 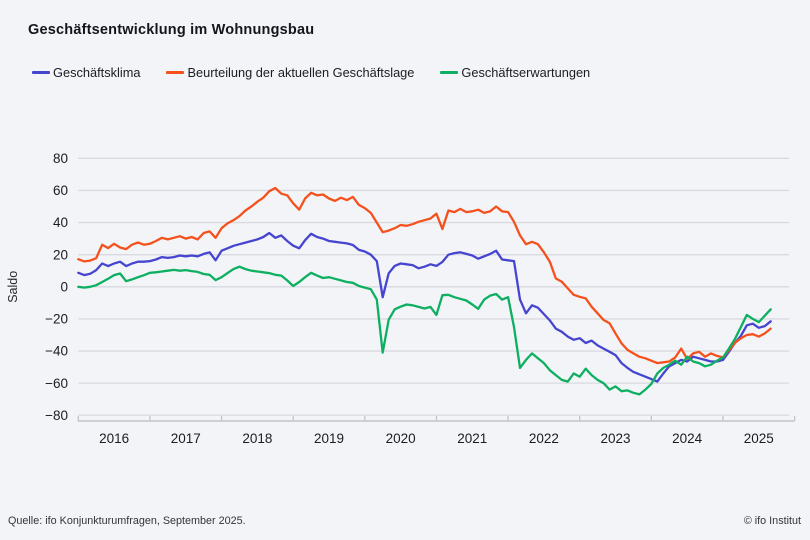 I want to click on y-tick-label: 40, so click(x=60, y=222).